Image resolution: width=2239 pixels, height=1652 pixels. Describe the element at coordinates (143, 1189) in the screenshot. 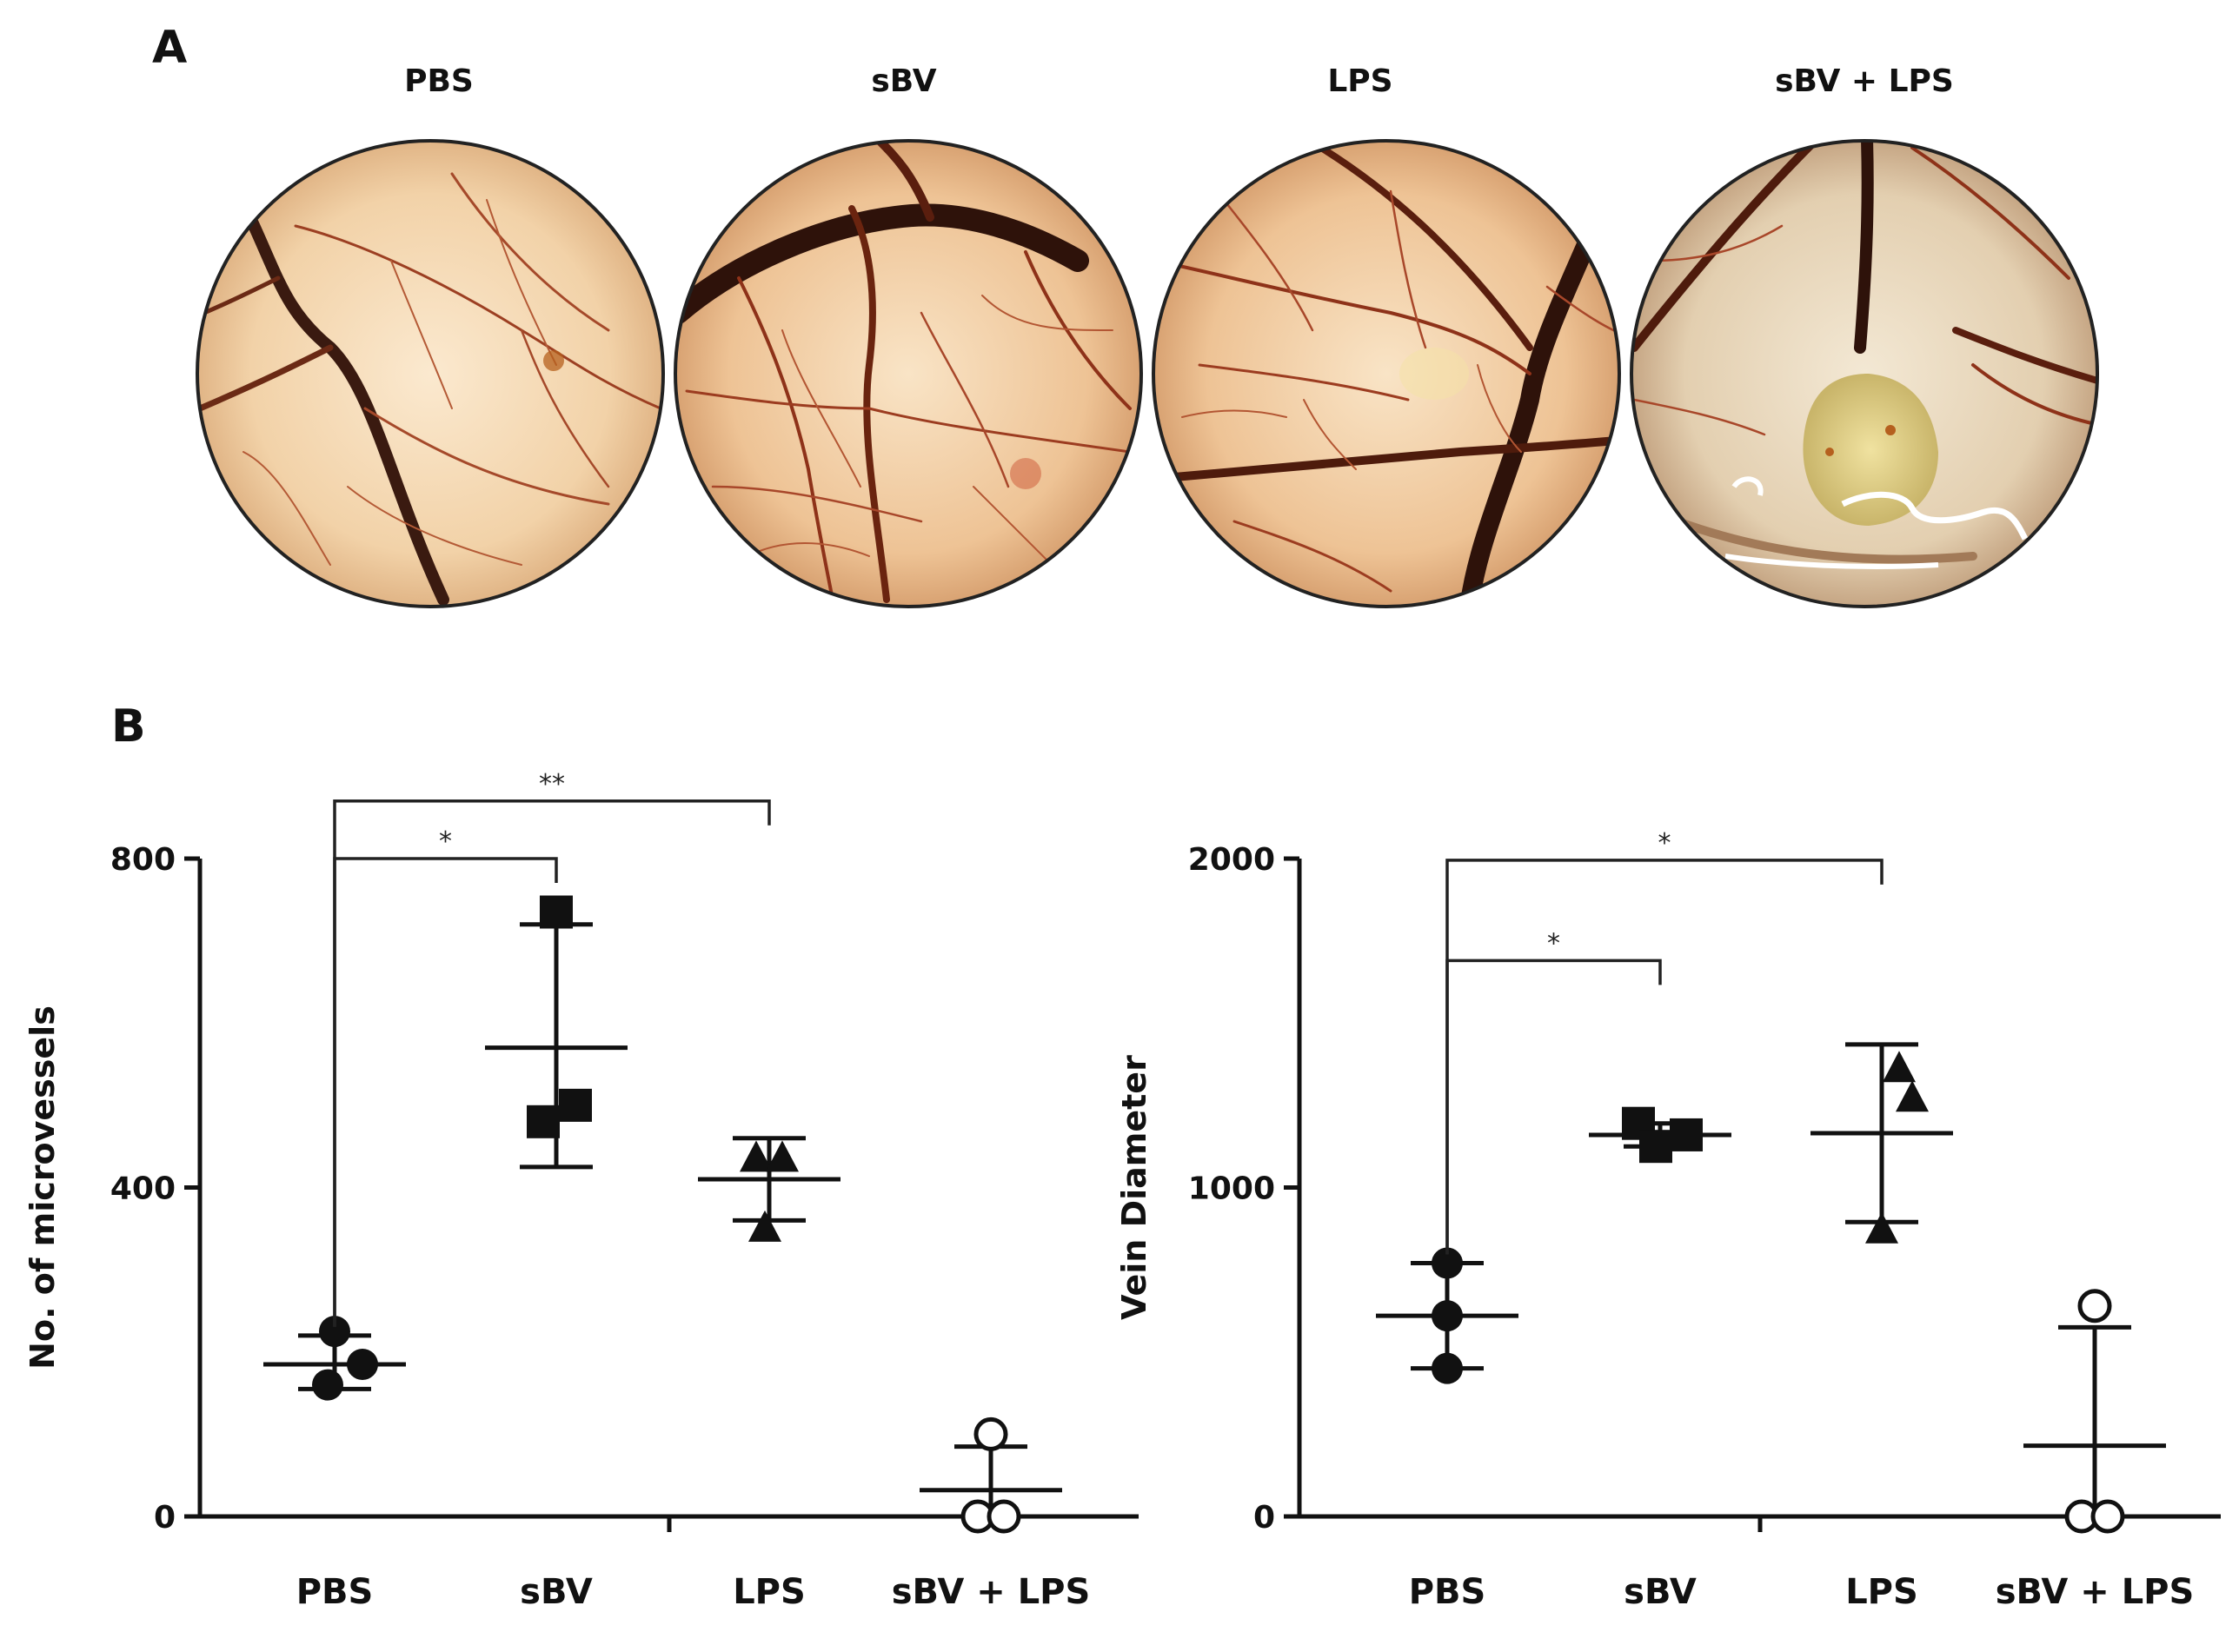

I see `y-tick-label-400: 400` at that location.